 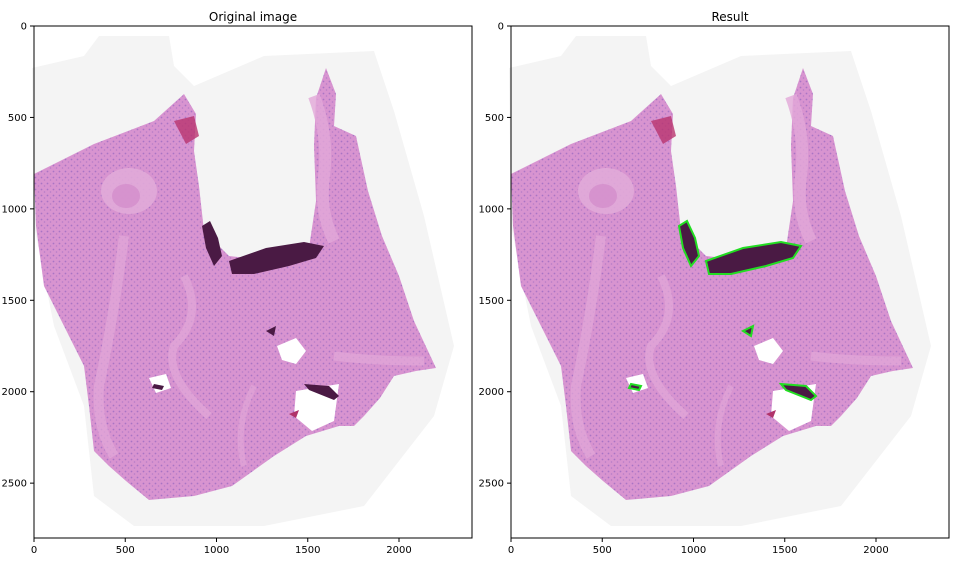 I want to click on panel-title-result: Result, so click(x=729, y=17).